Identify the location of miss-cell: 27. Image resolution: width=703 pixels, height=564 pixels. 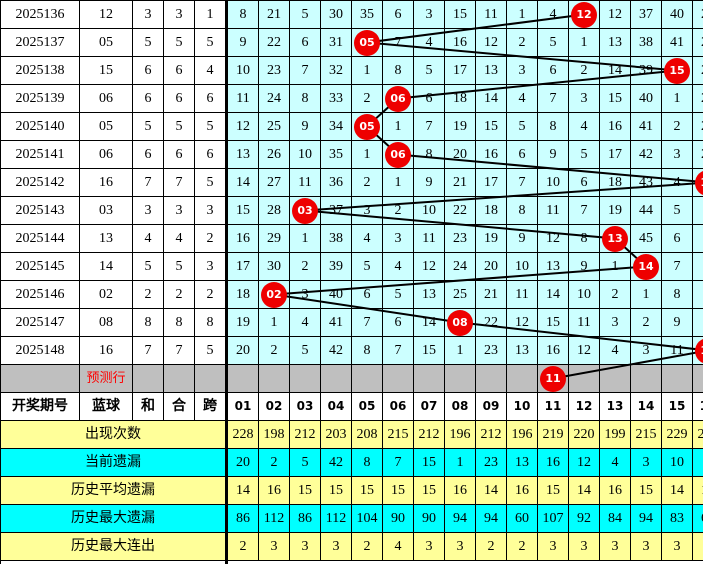
(697, 126).